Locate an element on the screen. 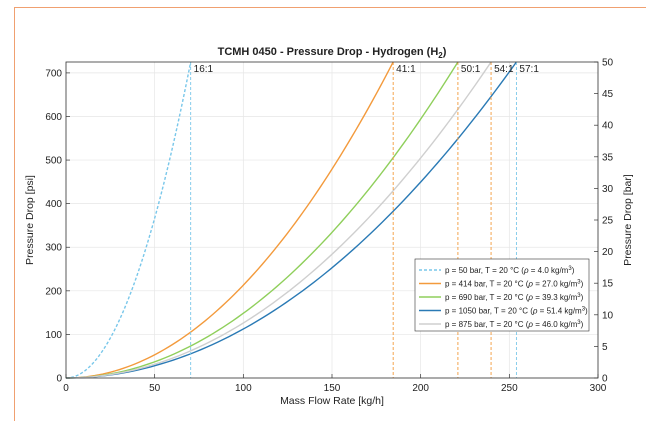 The image size is (646, 421). x-tick-labels: 0 50 100 150 200 250 300 is located at coordinates (335, 384).